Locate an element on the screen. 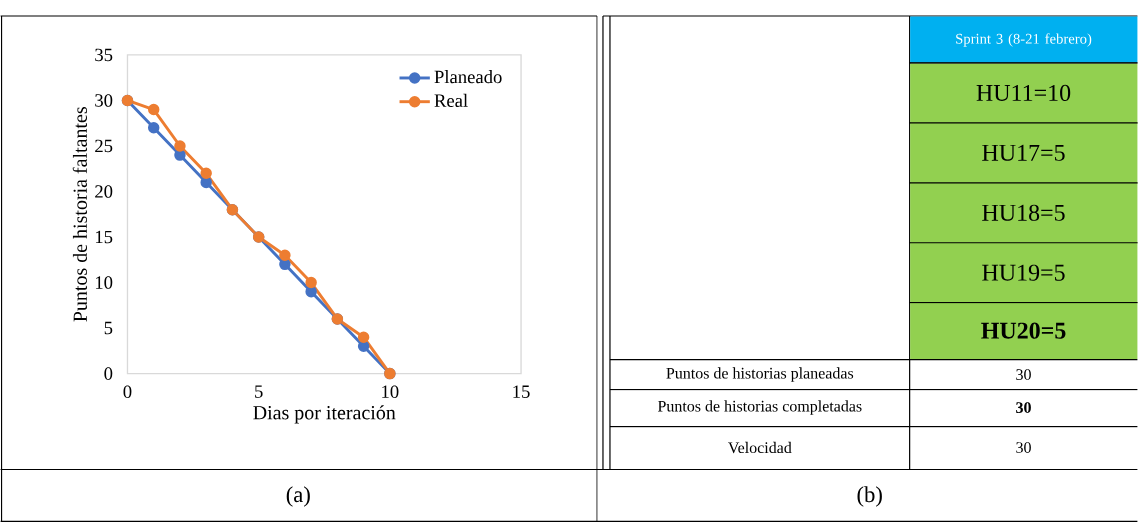  text: HU19=5 is located at coordinates (1023, 272).